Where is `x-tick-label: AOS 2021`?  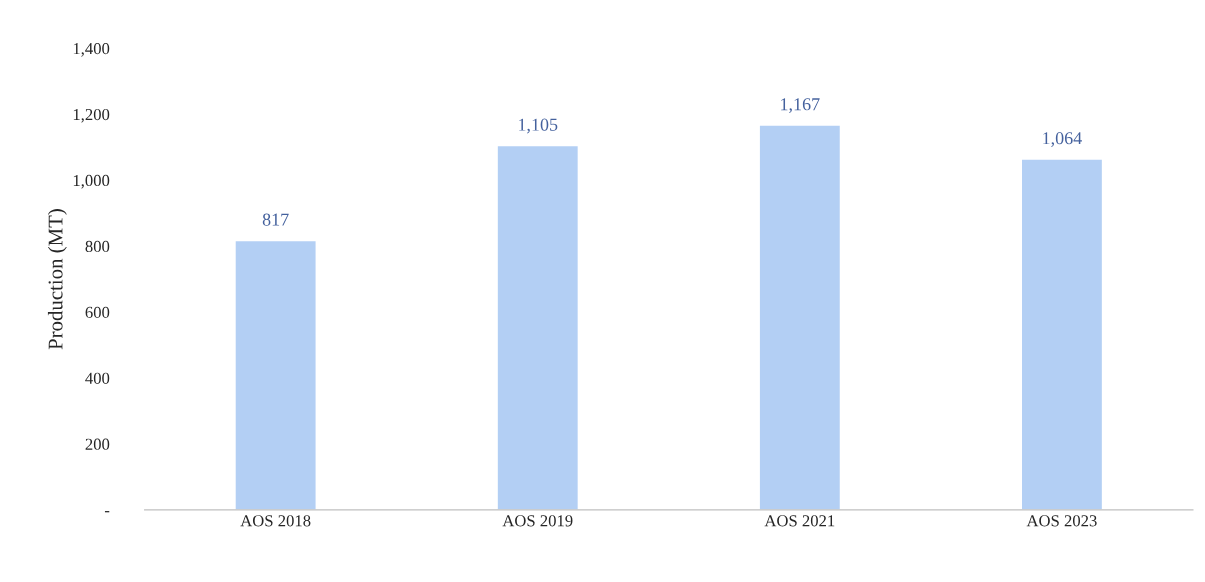
x-tick-label: AOS 2021 is located at coordinates (799, 521).